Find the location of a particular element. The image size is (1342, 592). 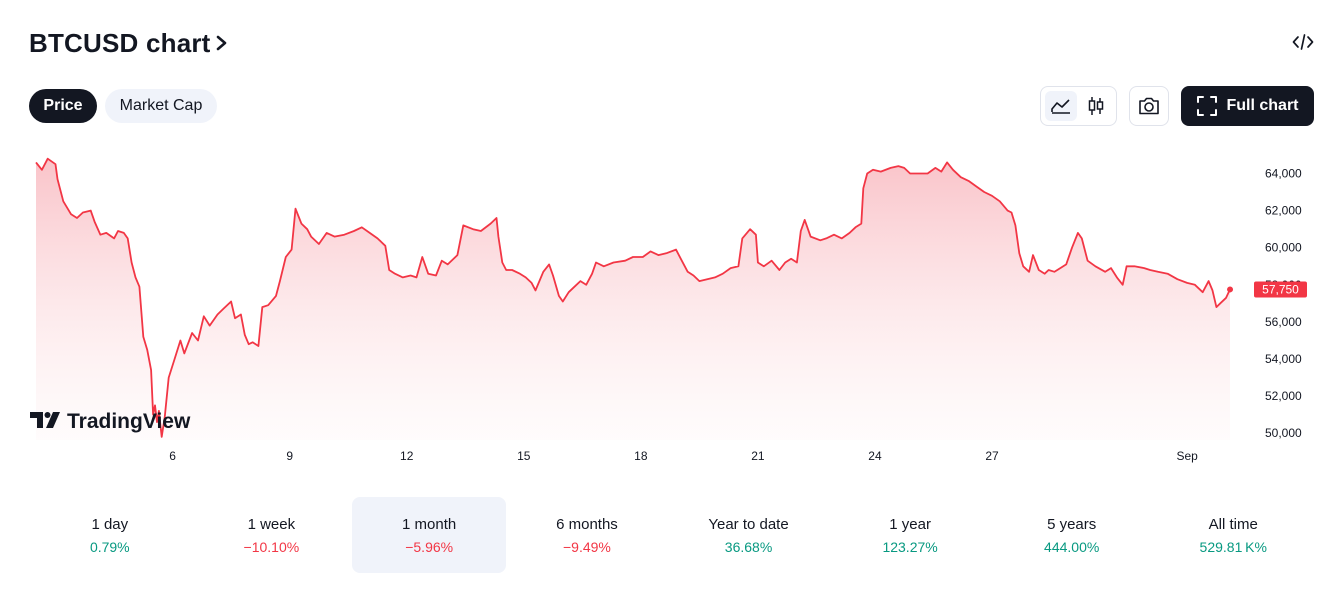

period-label: All time is located at coordinates (1233, 524).